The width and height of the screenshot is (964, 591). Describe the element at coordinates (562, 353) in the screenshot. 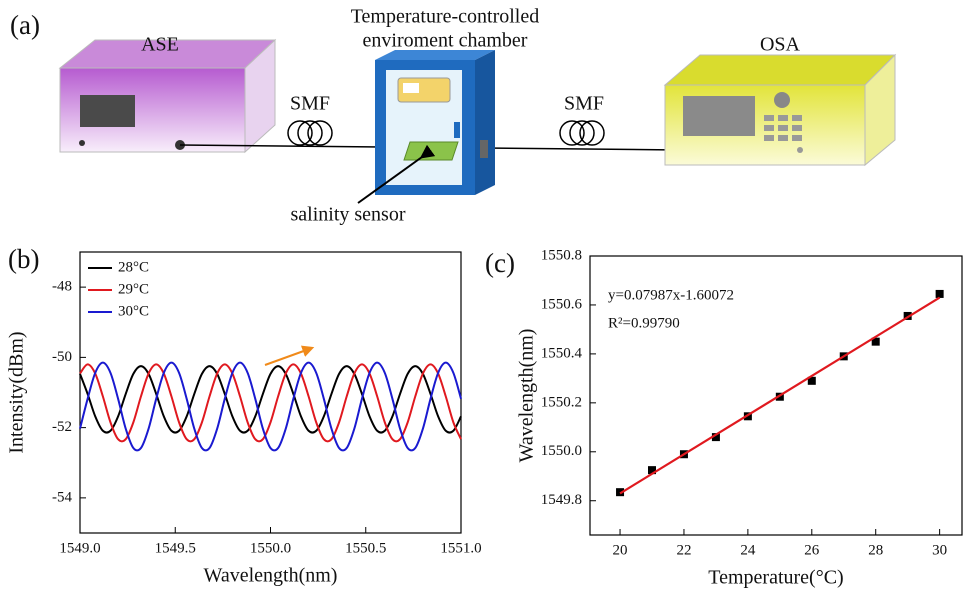

I see `y-tick-label: 1550.4` at that location.